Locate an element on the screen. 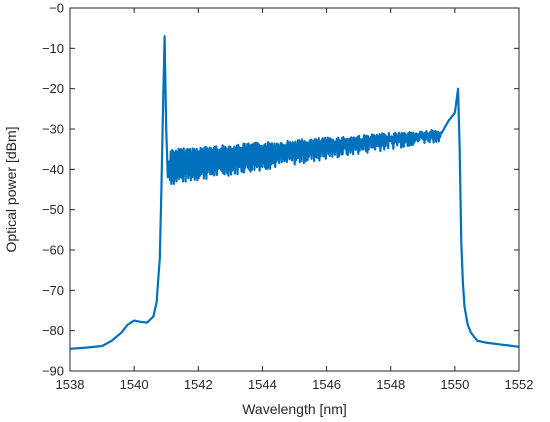  y-tick-label: −0 is located at coordinates (56, 8).